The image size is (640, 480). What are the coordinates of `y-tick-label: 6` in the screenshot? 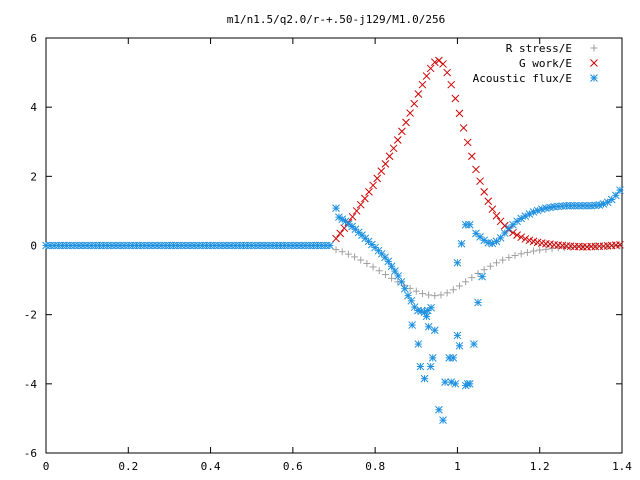 It's located at (33, 38).